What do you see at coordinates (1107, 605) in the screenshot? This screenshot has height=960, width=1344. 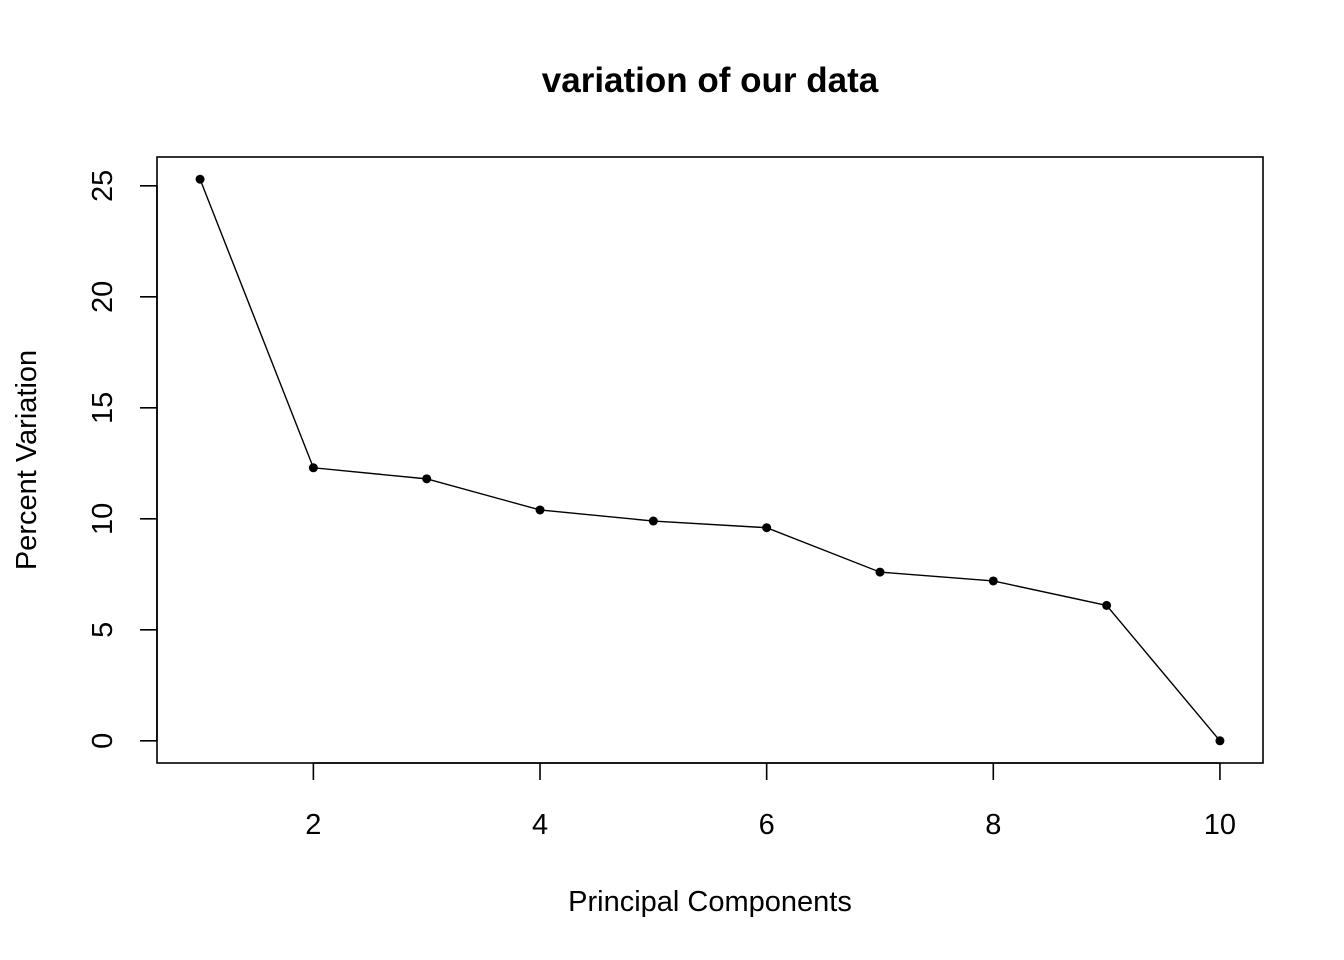 I see `data-point-pc9` at bounding box center [1107, 605].